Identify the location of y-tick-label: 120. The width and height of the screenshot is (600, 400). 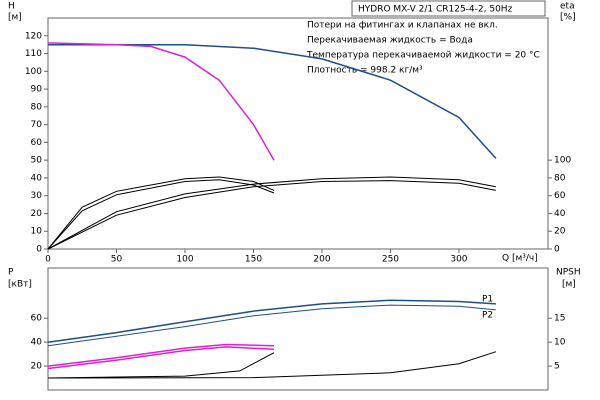
(33, 36).